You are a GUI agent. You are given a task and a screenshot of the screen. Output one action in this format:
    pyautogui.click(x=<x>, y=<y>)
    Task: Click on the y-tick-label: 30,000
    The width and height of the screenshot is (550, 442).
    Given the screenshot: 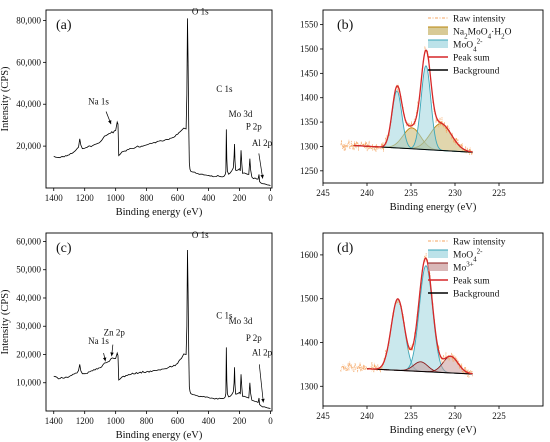 What is the action you would take?
    pyautogui.click(x=28, y=326)
    